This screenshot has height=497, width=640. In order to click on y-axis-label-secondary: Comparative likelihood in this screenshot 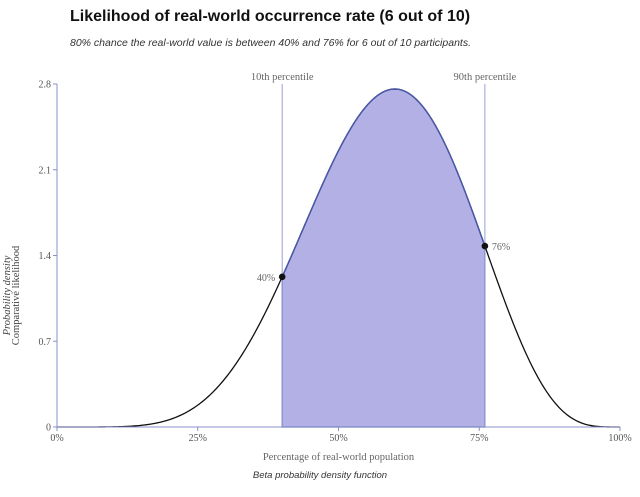, I will do `click(16, 295)`.